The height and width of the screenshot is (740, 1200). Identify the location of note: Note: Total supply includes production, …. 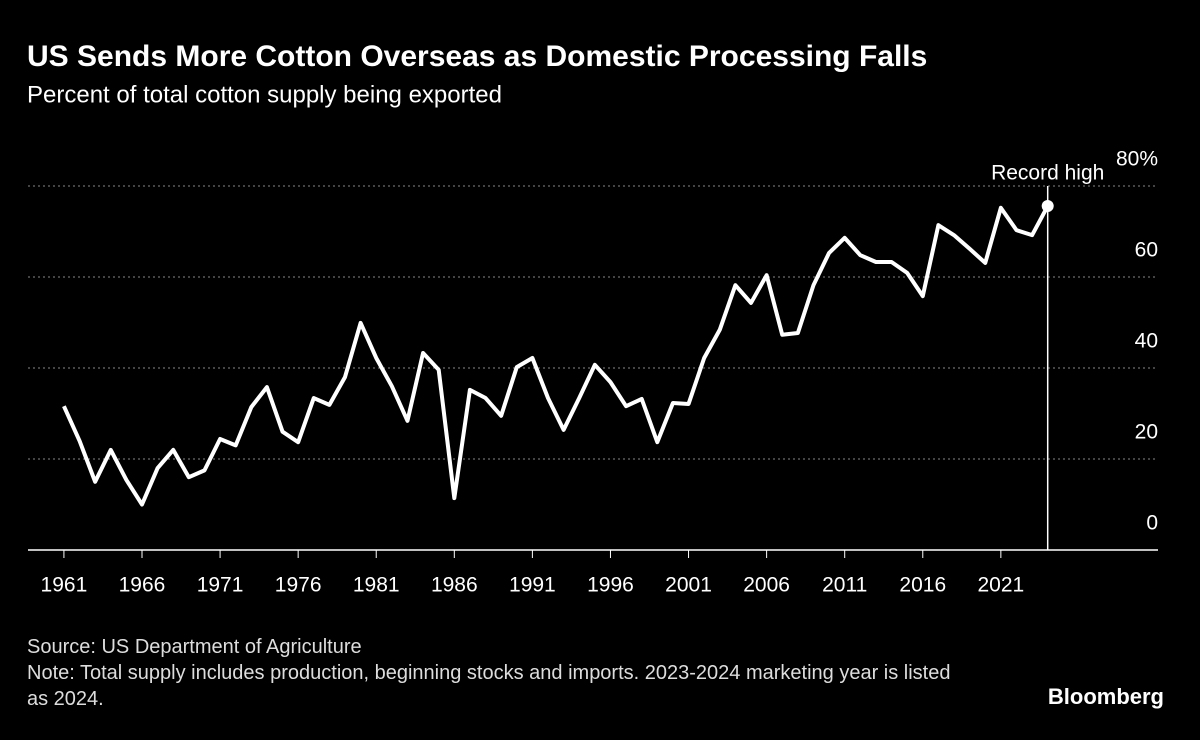
(489, 686).